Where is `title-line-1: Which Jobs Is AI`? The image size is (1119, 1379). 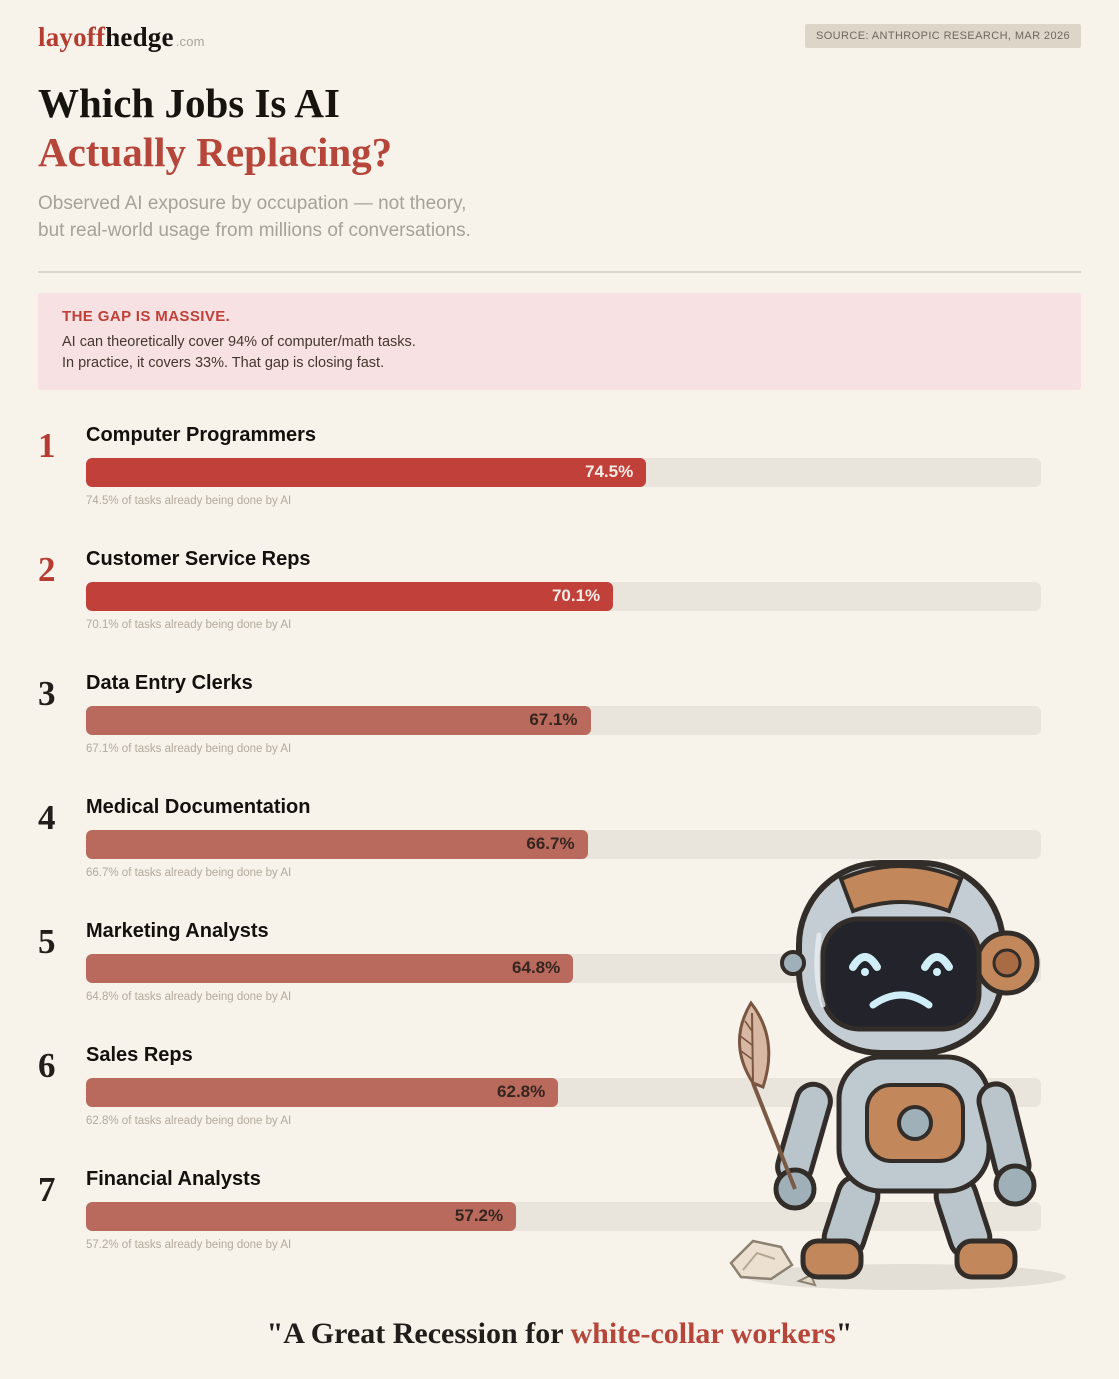
title-line-1: Which Jobs Is AI is located at coordinates (189, 103).